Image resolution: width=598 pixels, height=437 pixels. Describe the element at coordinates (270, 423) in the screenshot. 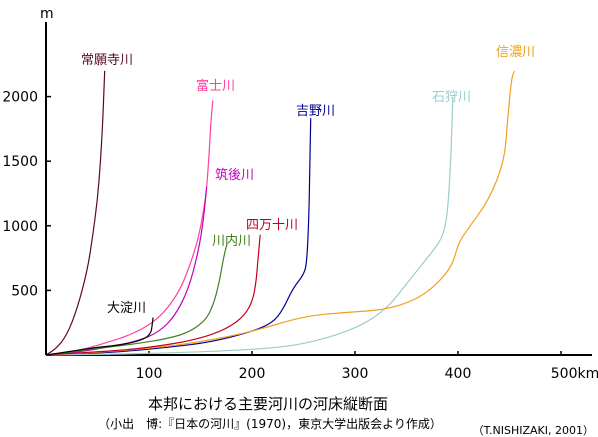

I see `chart-subtitle: （小出 博:『日本の河川』(1970)，東京大学出版会より作成）` at that location.